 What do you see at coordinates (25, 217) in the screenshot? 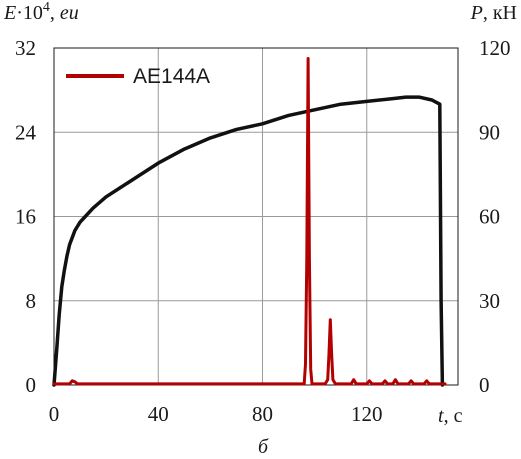
I see `y-left-tick-label: 16` at bounding box center [25, 217].